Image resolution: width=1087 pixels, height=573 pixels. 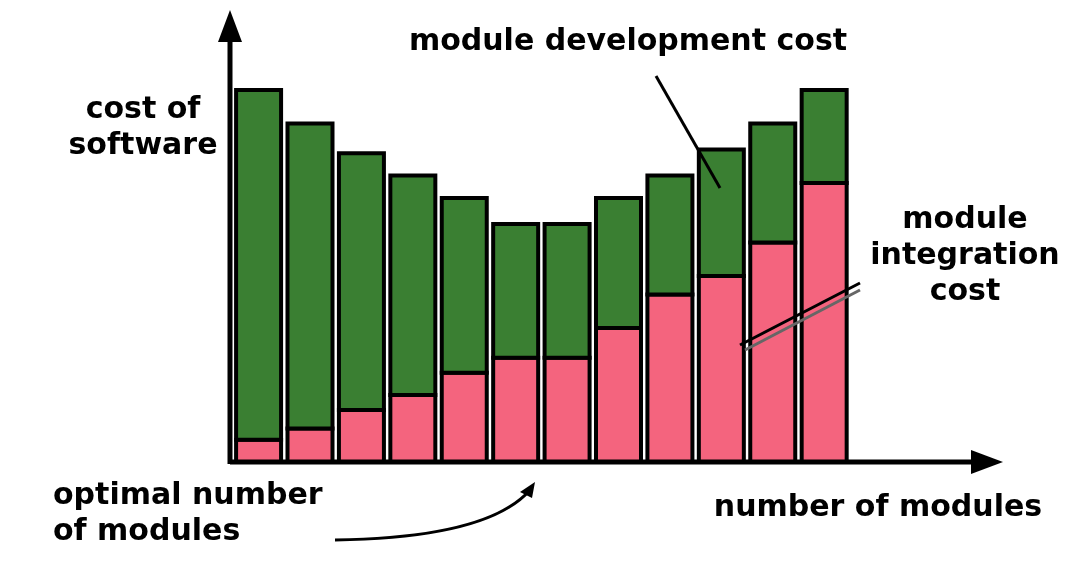 I want to click on text: optimal number of modules, so click(x=188, y=512).